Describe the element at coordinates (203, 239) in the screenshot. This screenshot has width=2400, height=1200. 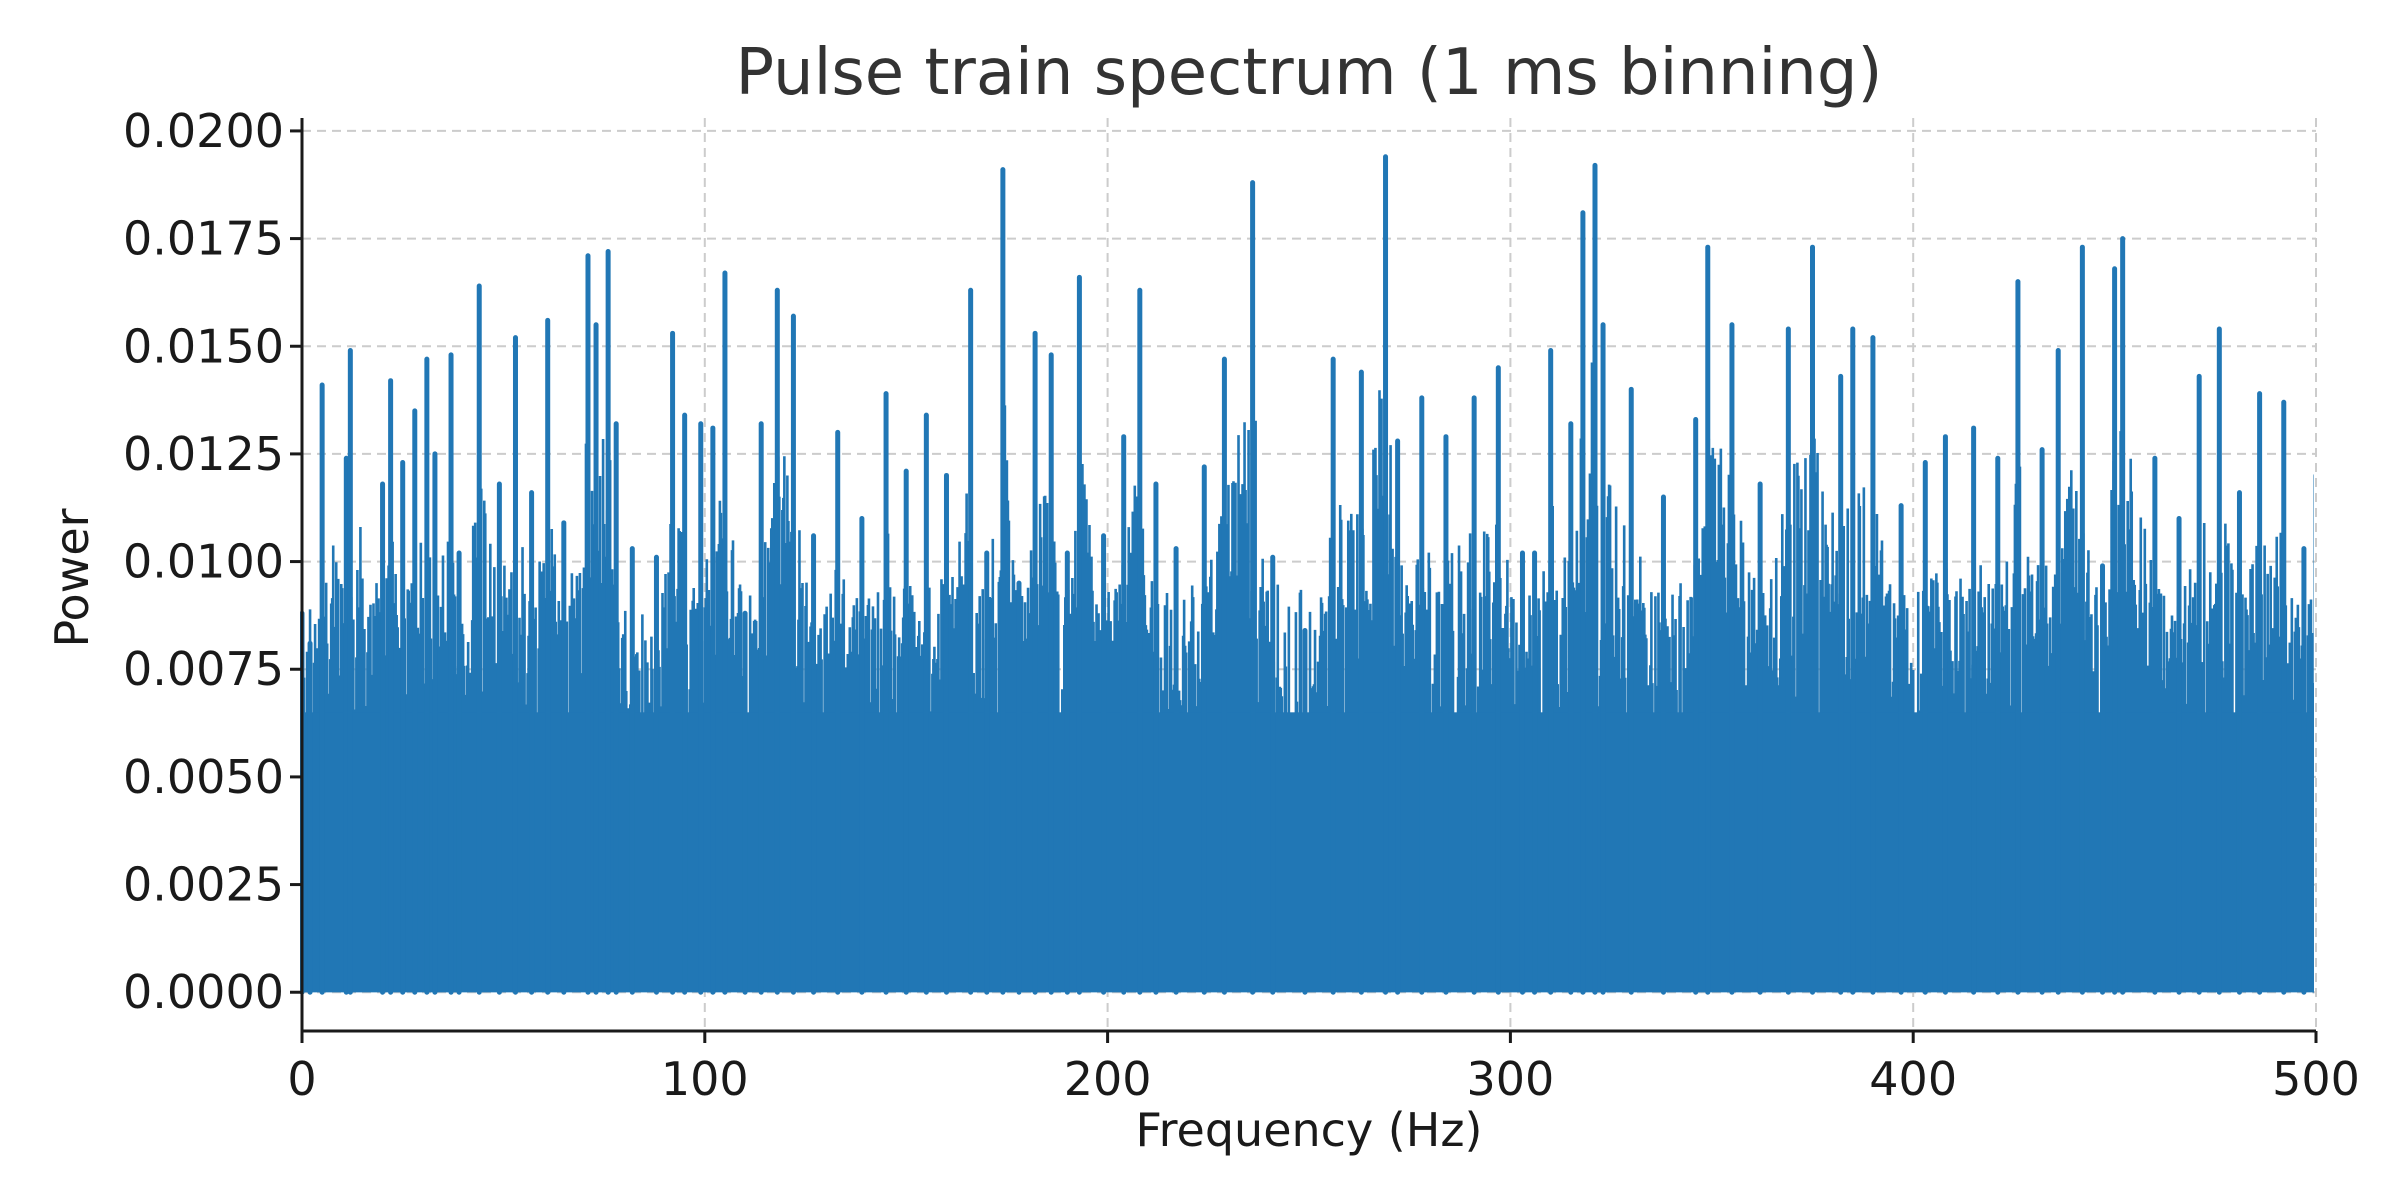
I see `y-tick-label: 0.0175` at that location.